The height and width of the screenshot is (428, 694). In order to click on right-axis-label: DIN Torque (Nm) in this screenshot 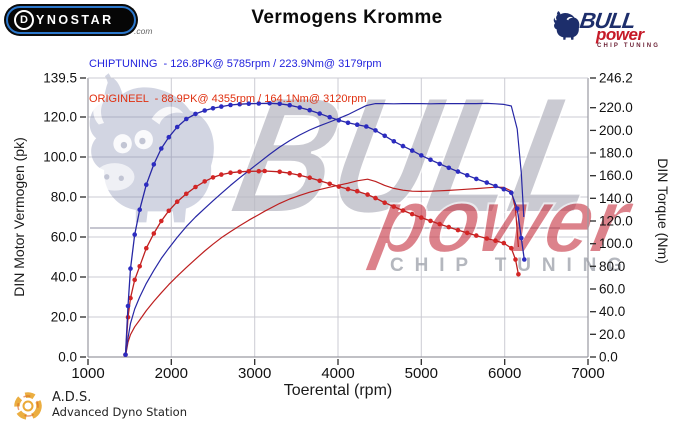, I will do `click(663, 211)`.